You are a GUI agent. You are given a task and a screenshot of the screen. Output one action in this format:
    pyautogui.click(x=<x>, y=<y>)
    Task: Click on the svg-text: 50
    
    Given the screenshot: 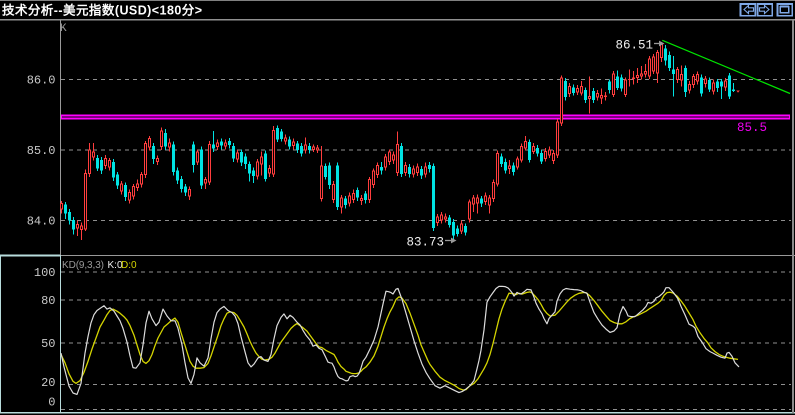 What is the action you would take?
    pyautogui.click(x=48, y=344)
    